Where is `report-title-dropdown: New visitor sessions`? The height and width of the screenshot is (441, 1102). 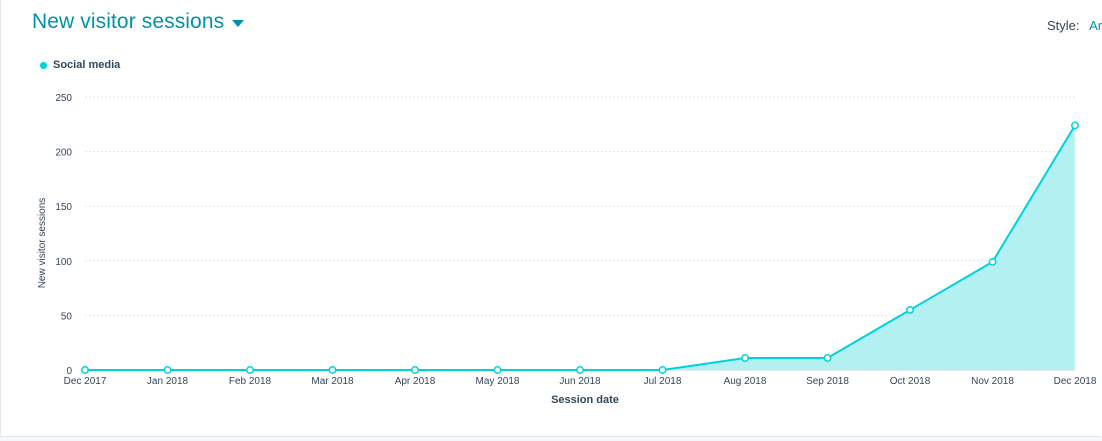 report-title-dropdown: New visitor sessions is located at coordinates (138, 22).